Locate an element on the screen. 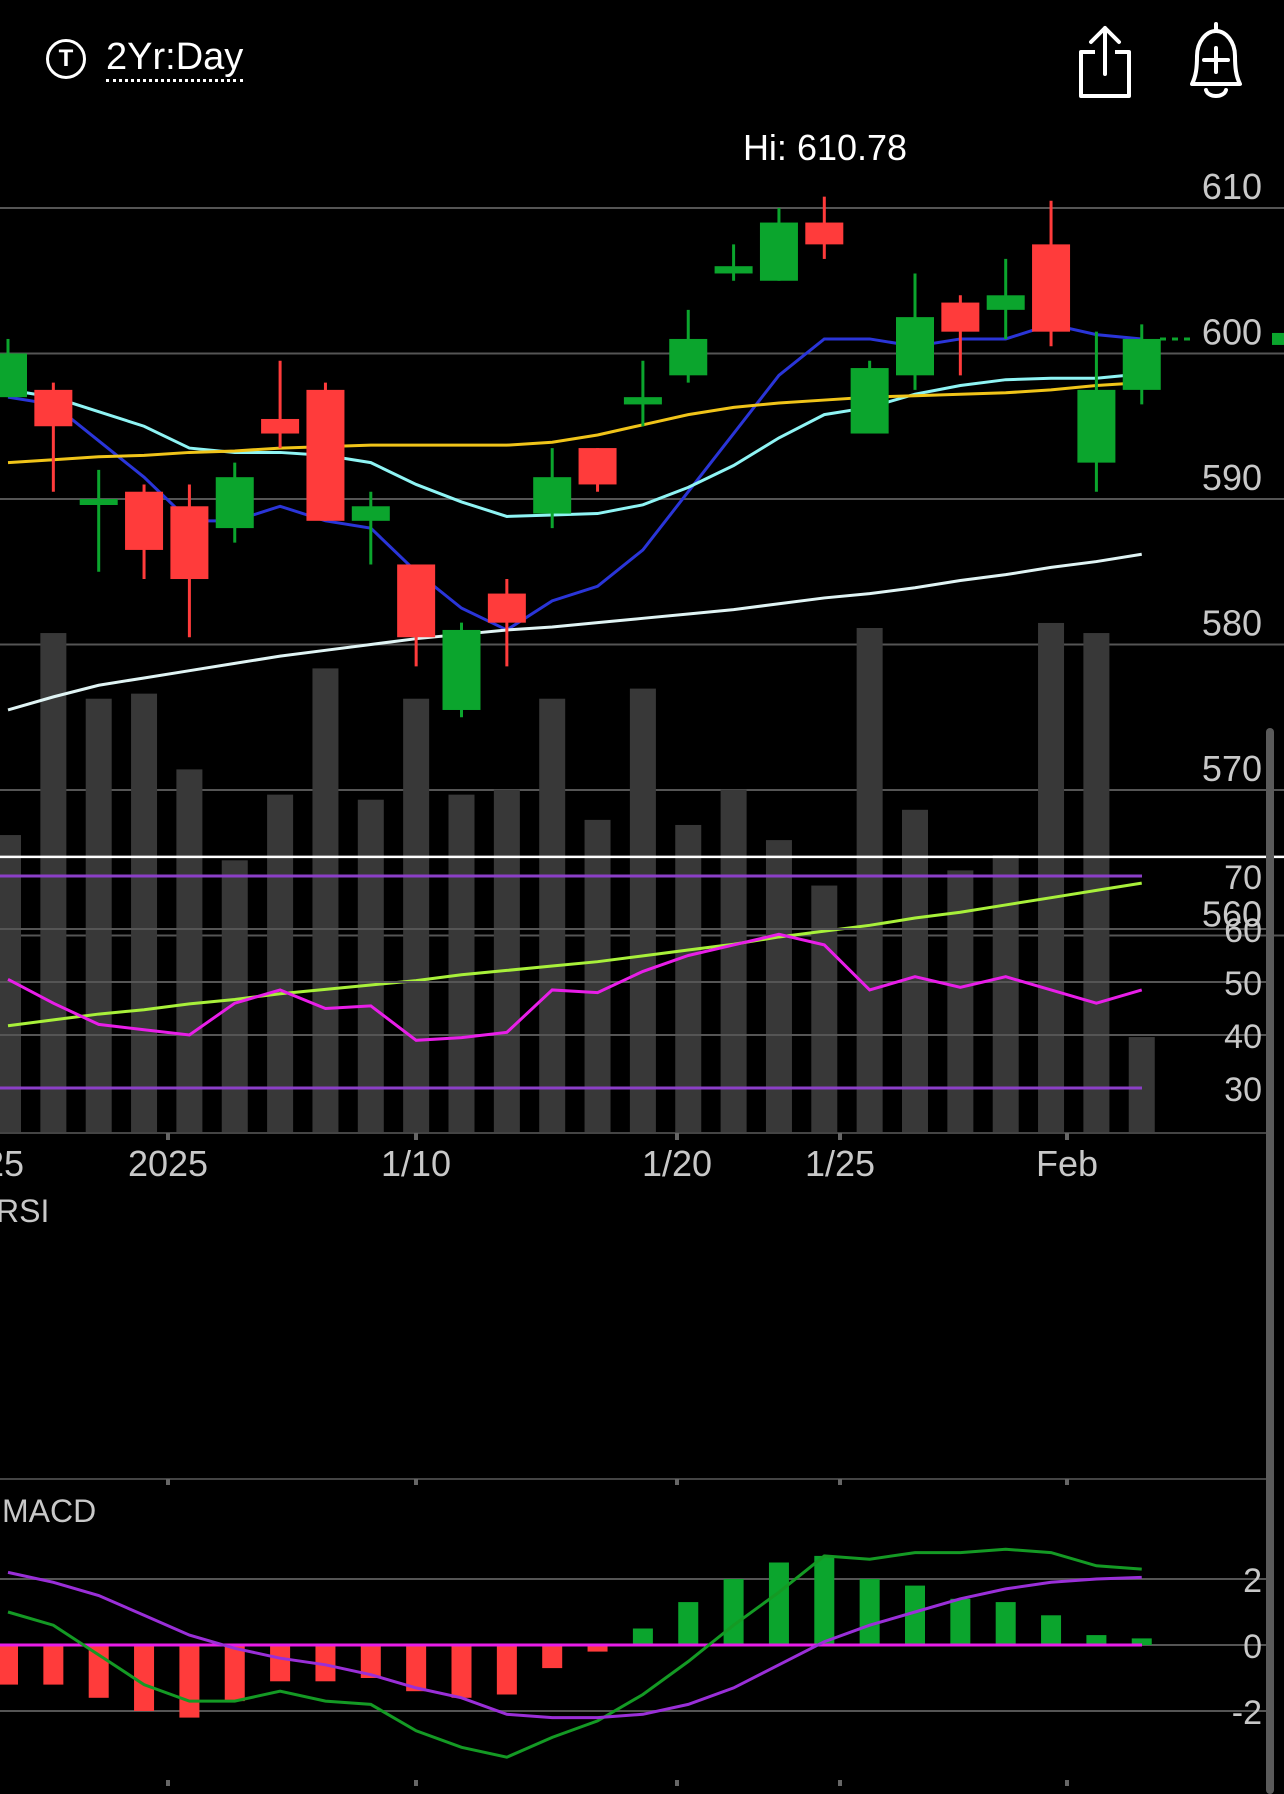  rsi-tick-label: 60 is located at coordinates (1243, 931).